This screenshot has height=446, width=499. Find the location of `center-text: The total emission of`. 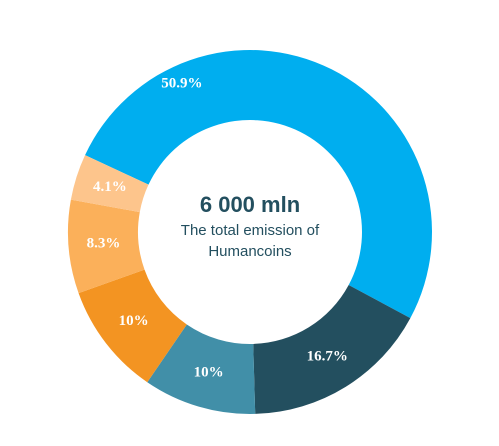

center-text: The total emission of is located at coordinates (250, 230).